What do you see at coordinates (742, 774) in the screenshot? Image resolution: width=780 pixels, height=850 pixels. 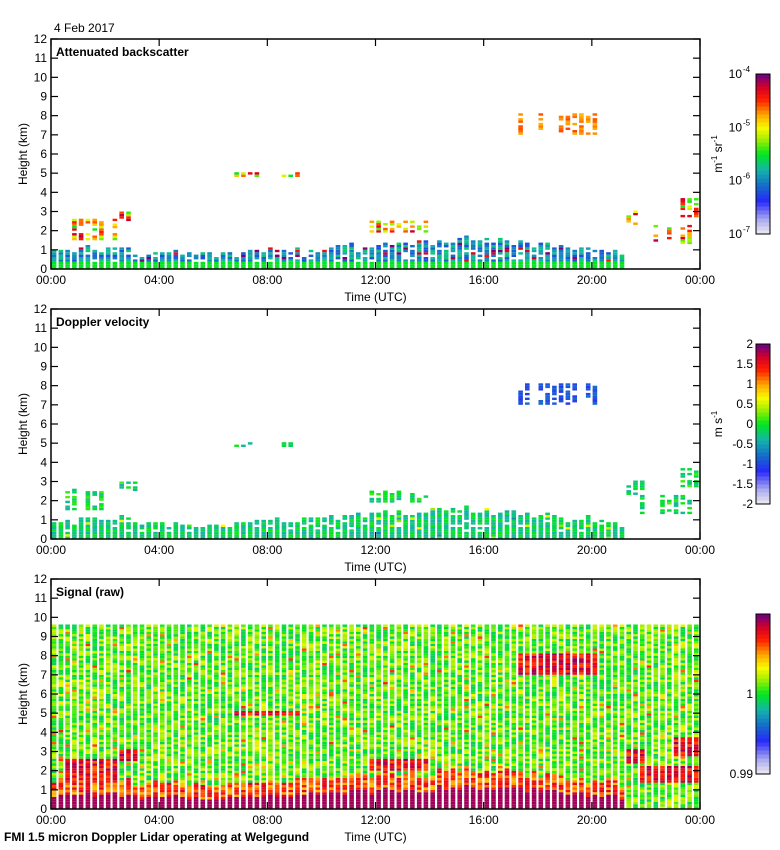 I see `colorbar-tick-label: 0.99` at bounding box center [742, 774].